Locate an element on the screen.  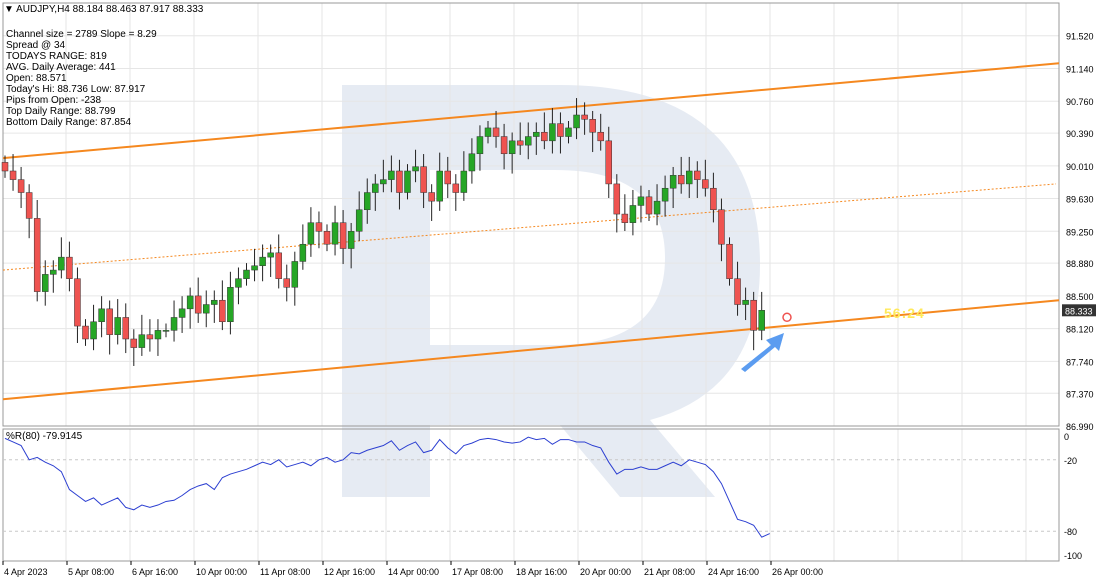
price-tick-label: 90.760 is located at coordinates (1080, 102).